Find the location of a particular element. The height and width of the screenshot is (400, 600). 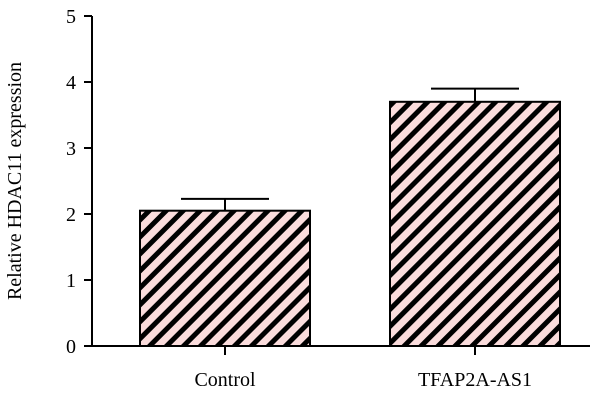

y-tick-label: 5 is located at coordinates (71, 17).